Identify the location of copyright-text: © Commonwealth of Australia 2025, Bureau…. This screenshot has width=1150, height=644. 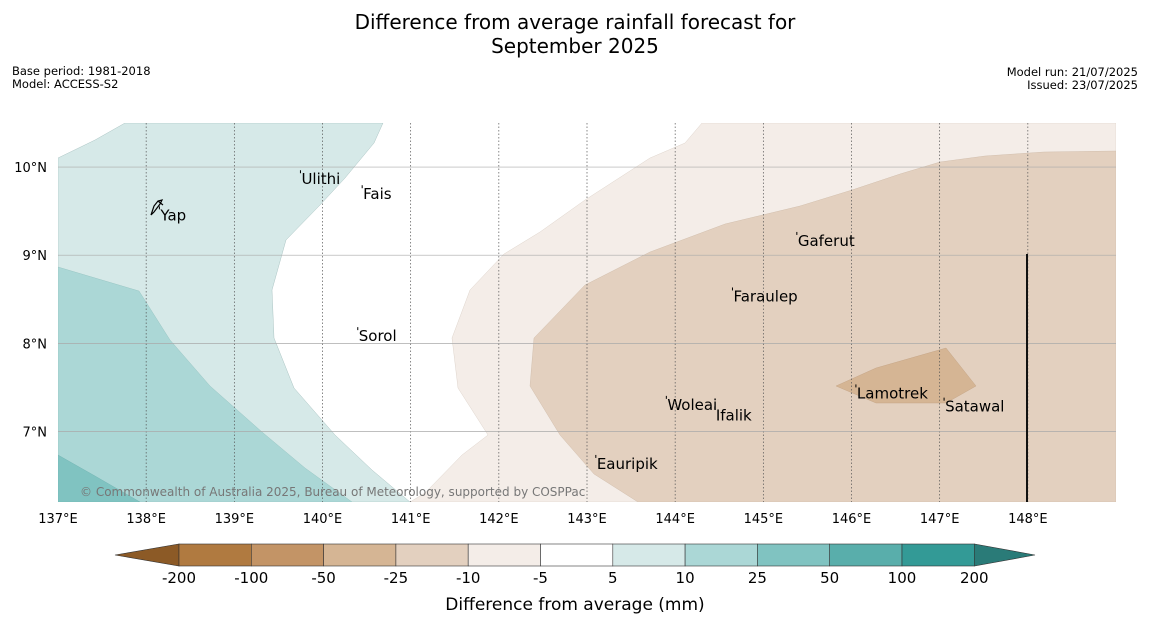
(332, 492).